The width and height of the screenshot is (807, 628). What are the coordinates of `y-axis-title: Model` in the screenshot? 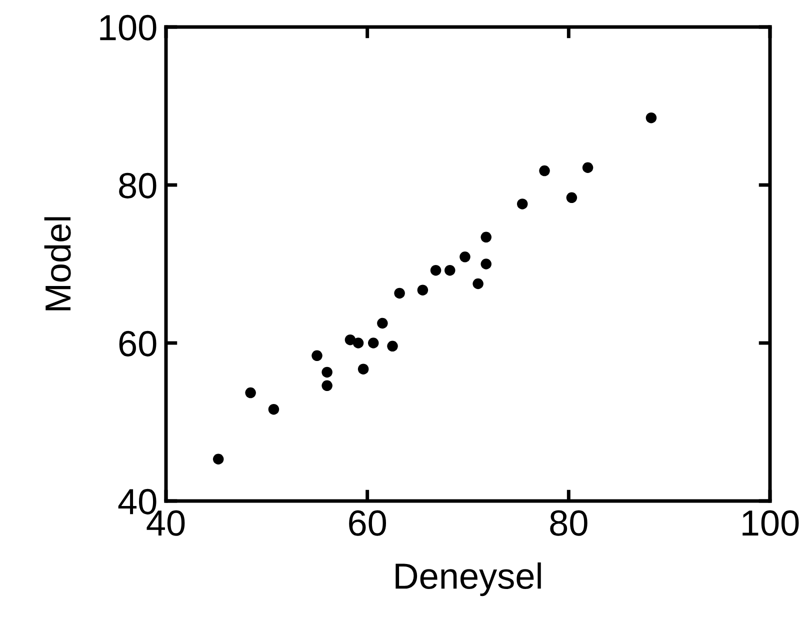 It's located at (57, 263).